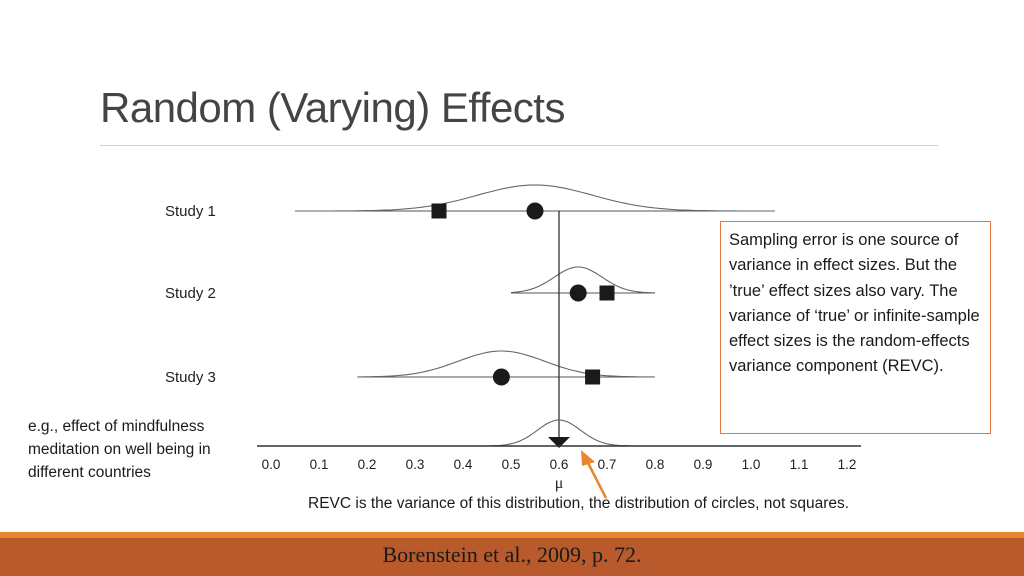 The height and width of the screenshot is (576, 1024). Describe the element at coordinates (415, 464) in the screenshot. I see `x-tick-label: 0.3` at that location.